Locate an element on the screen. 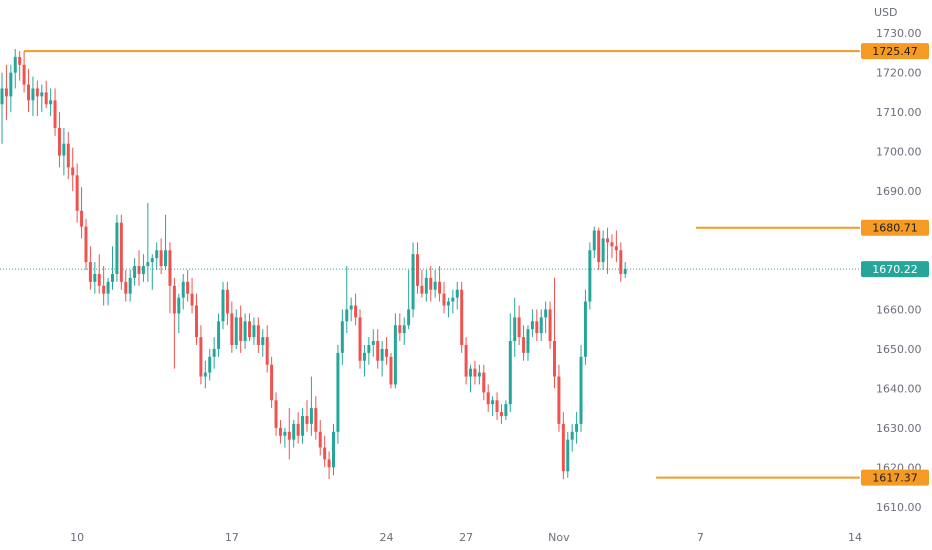 The width and height of the screenshot is (932, 550). x-tick-label: 17 is located at coordinates (232, 537).